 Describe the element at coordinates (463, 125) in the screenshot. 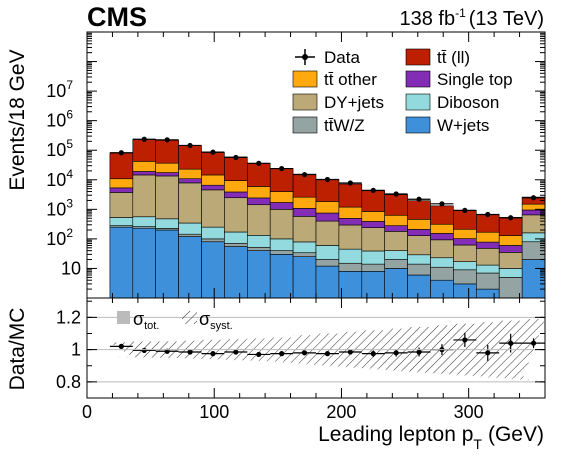

I see `legend-label: W+jets` at that location.